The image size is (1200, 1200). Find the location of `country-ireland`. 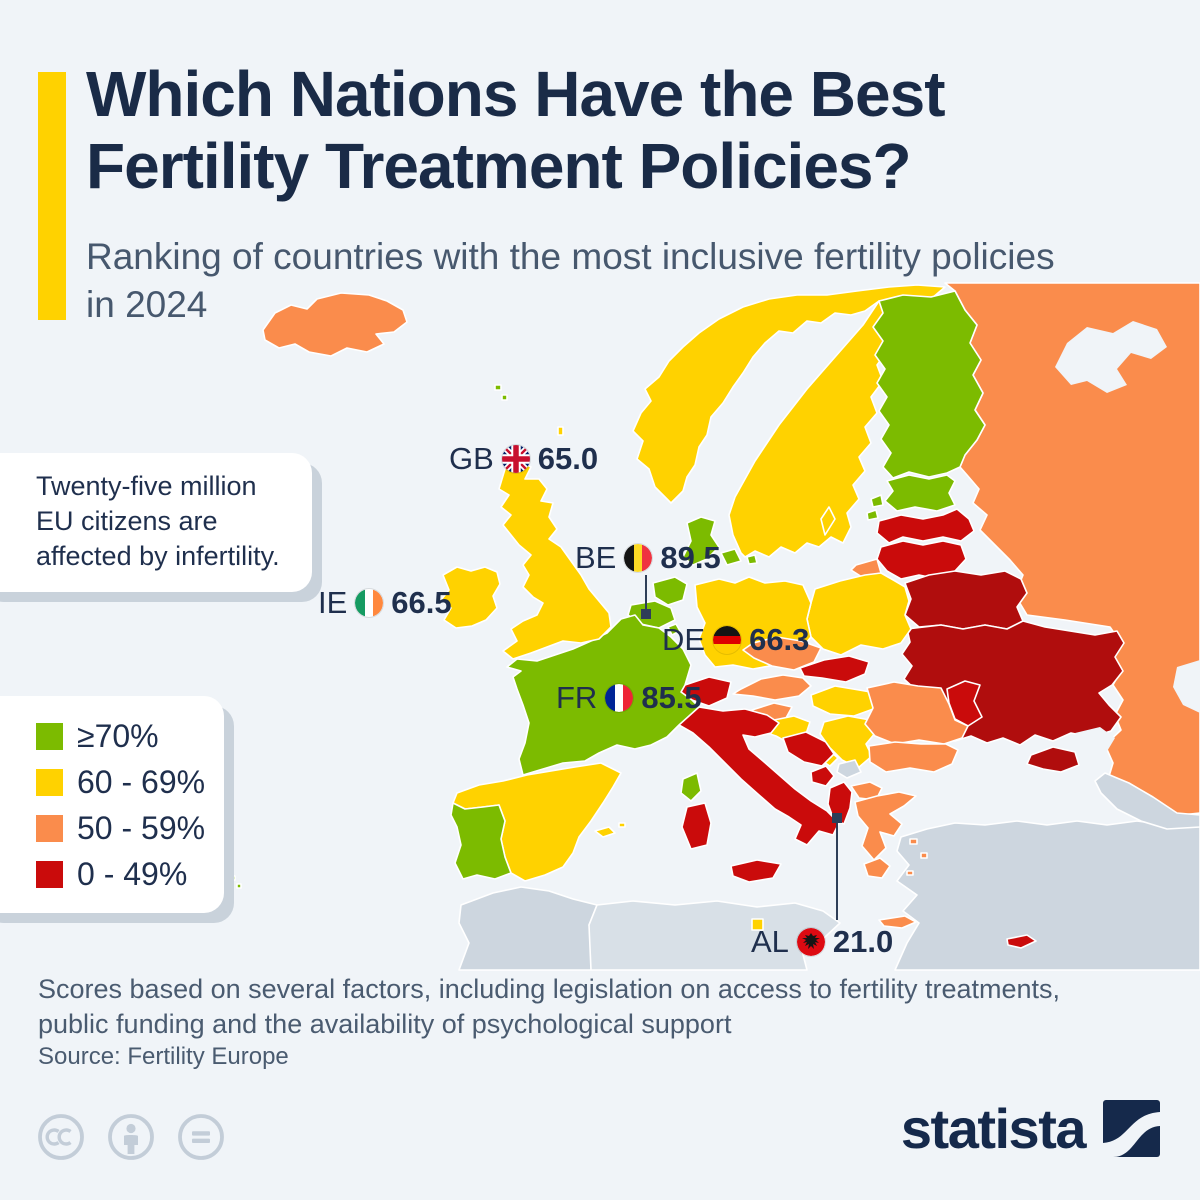

country-ireland is located at coordinates (470, 597).